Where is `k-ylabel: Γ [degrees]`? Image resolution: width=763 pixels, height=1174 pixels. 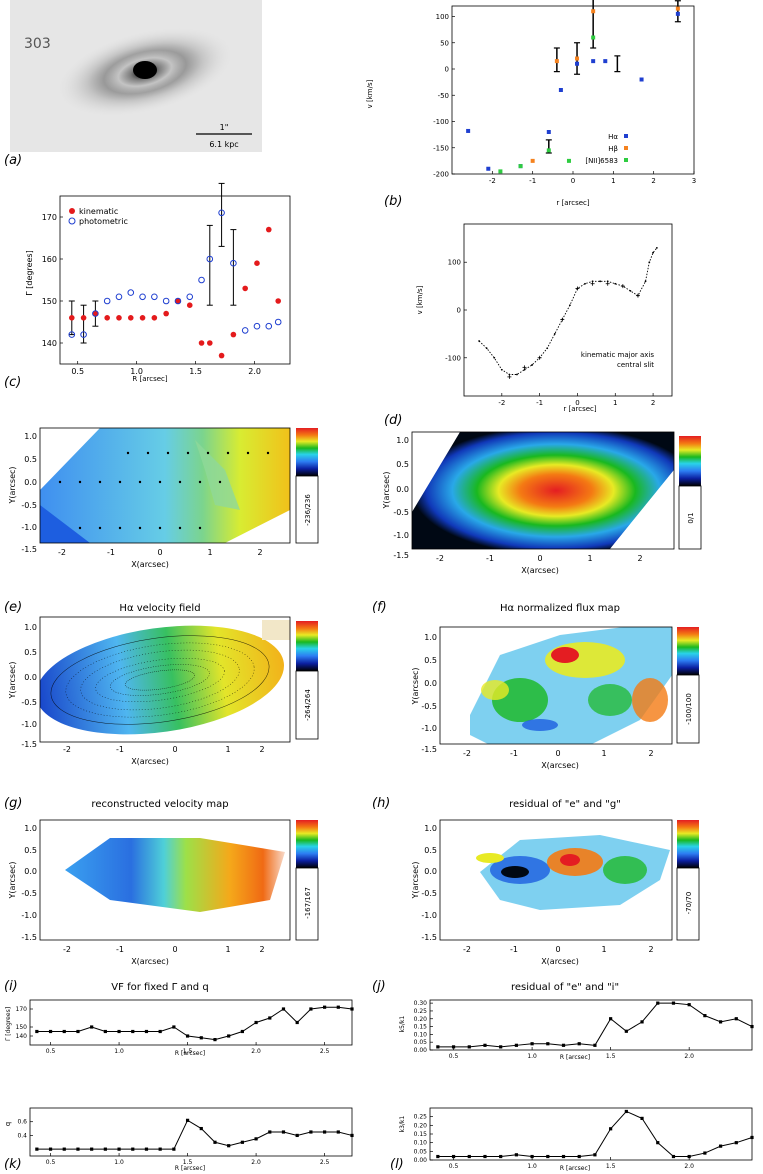 k-ylabel: Γ [degrees] is located at coordinates (8, 1024).